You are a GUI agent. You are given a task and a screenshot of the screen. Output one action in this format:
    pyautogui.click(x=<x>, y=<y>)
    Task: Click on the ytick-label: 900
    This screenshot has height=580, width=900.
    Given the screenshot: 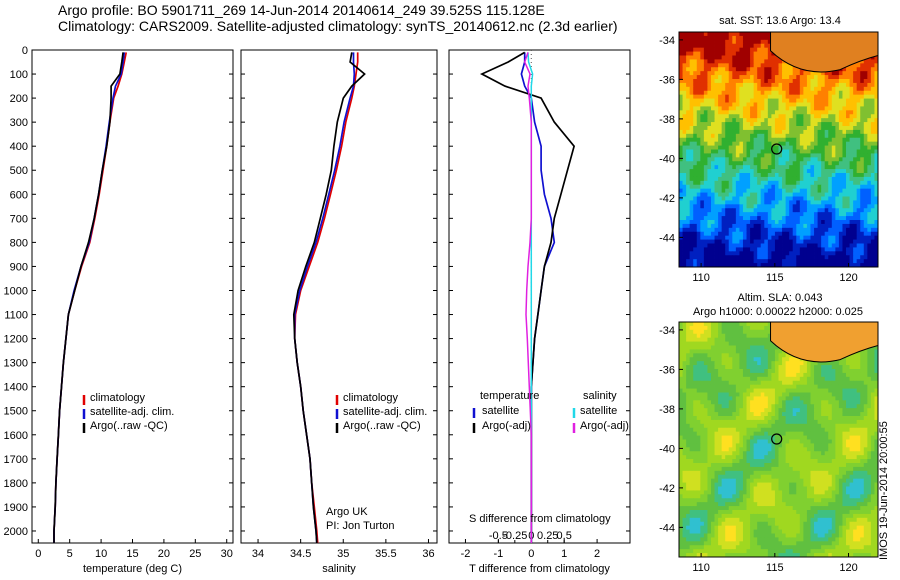 What is the action you would take?
    pyautogui.click(x=19, y=267)
    